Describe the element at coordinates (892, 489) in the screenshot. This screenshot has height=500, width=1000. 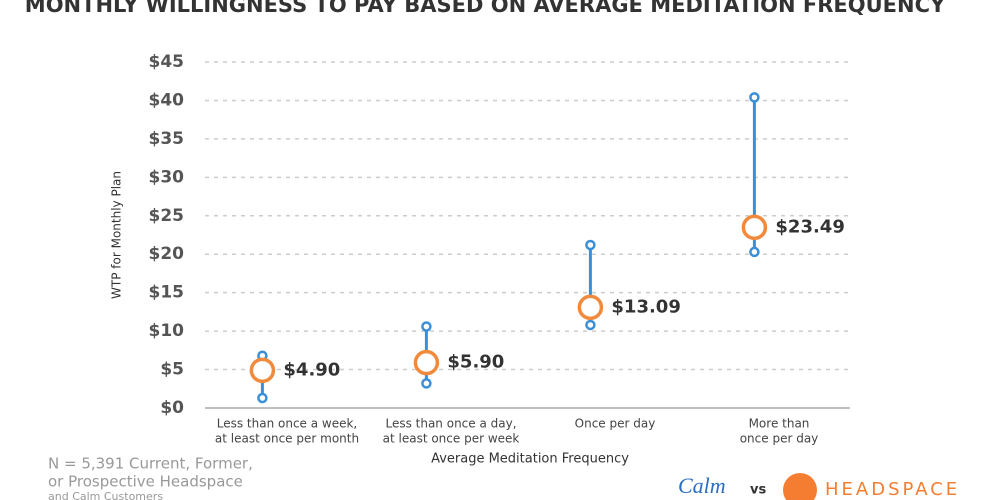
I see `headspace-logo: HEADSPACE` at that location.